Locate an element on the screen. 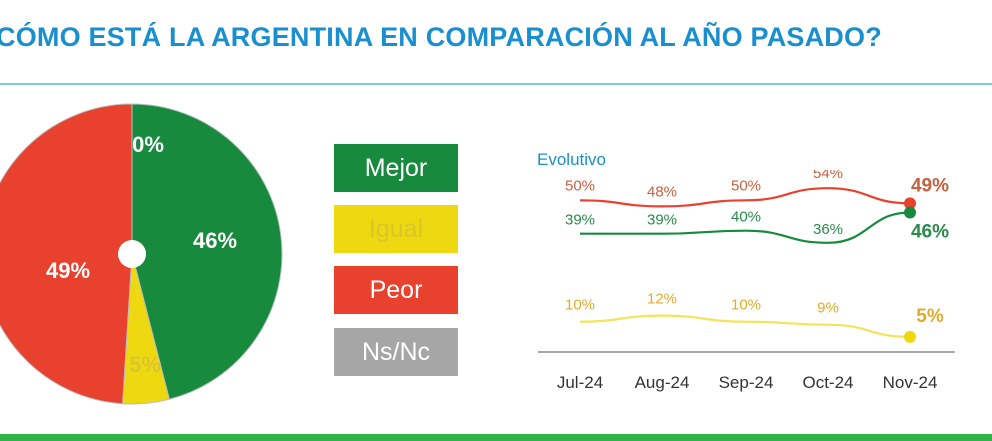 The width and height of the screenshot is (992, 441). series-line-igual is located at coordinates (745, 326).